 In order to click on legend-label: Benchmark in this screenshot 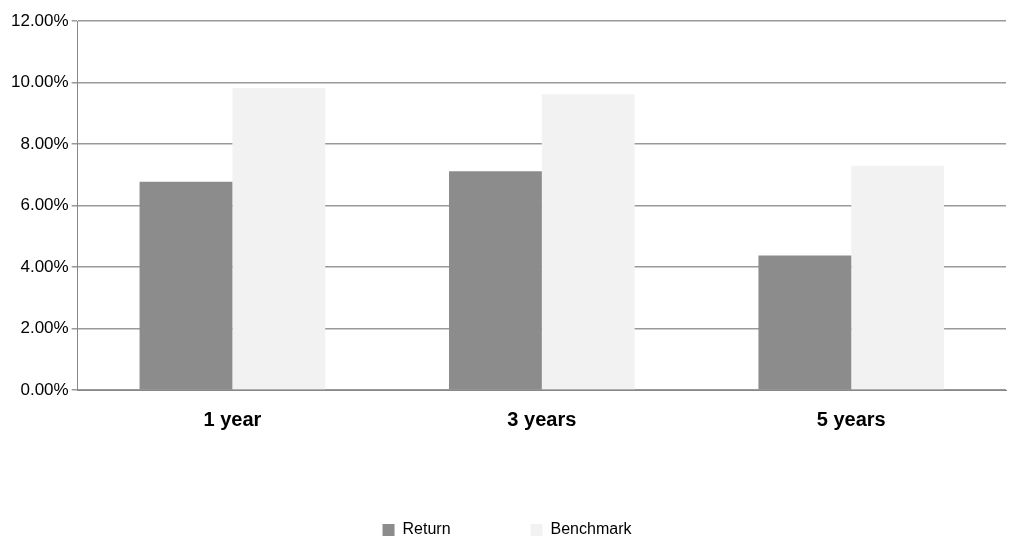, I will do `click(591, 529)`.